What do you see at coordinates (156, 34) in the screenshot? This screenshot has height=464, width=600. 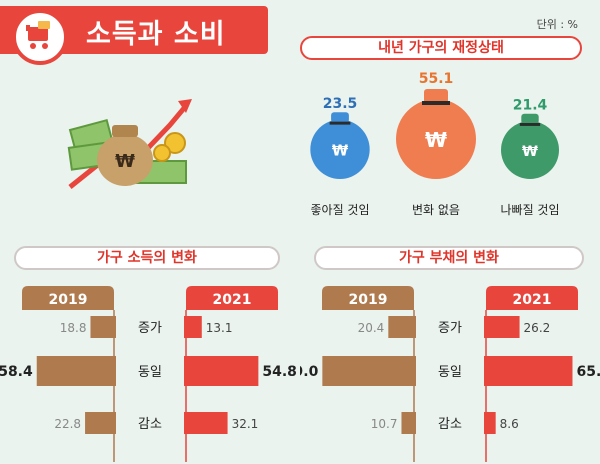 I see `page-title: 소득과 소비` at bounding box center [156, 34].